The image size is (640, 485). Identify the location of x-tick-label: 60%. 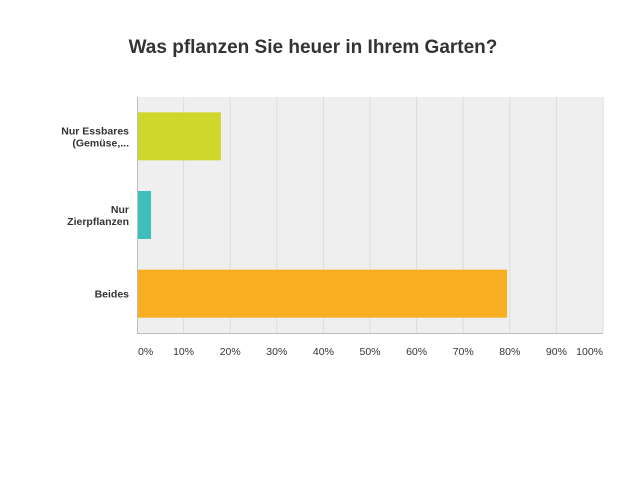
(416, 352).